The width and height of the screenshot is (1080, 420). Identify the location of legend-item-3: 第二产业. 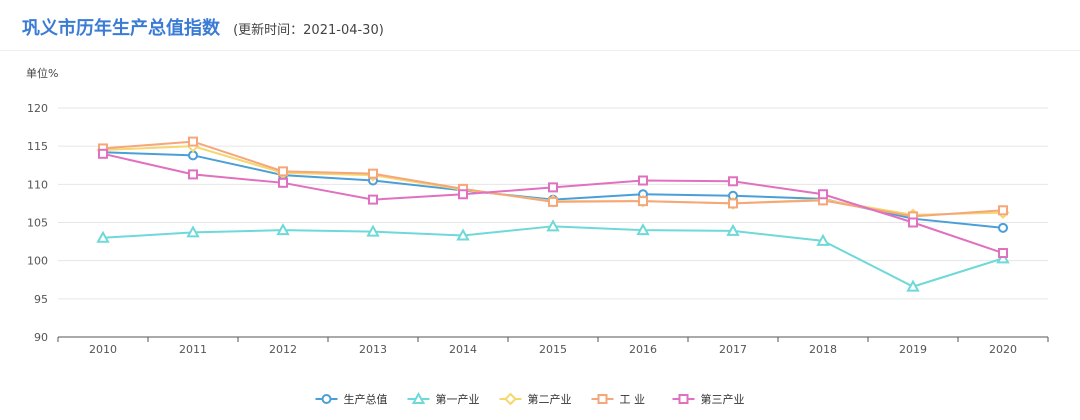
(535, 399).